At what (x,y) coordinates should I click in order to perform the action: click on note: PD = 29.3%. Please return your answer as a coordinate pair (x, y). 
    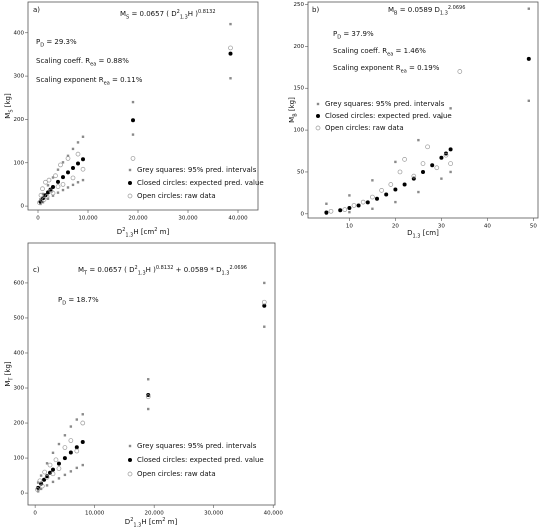
    Looking at the image, I should click on (56, 43).